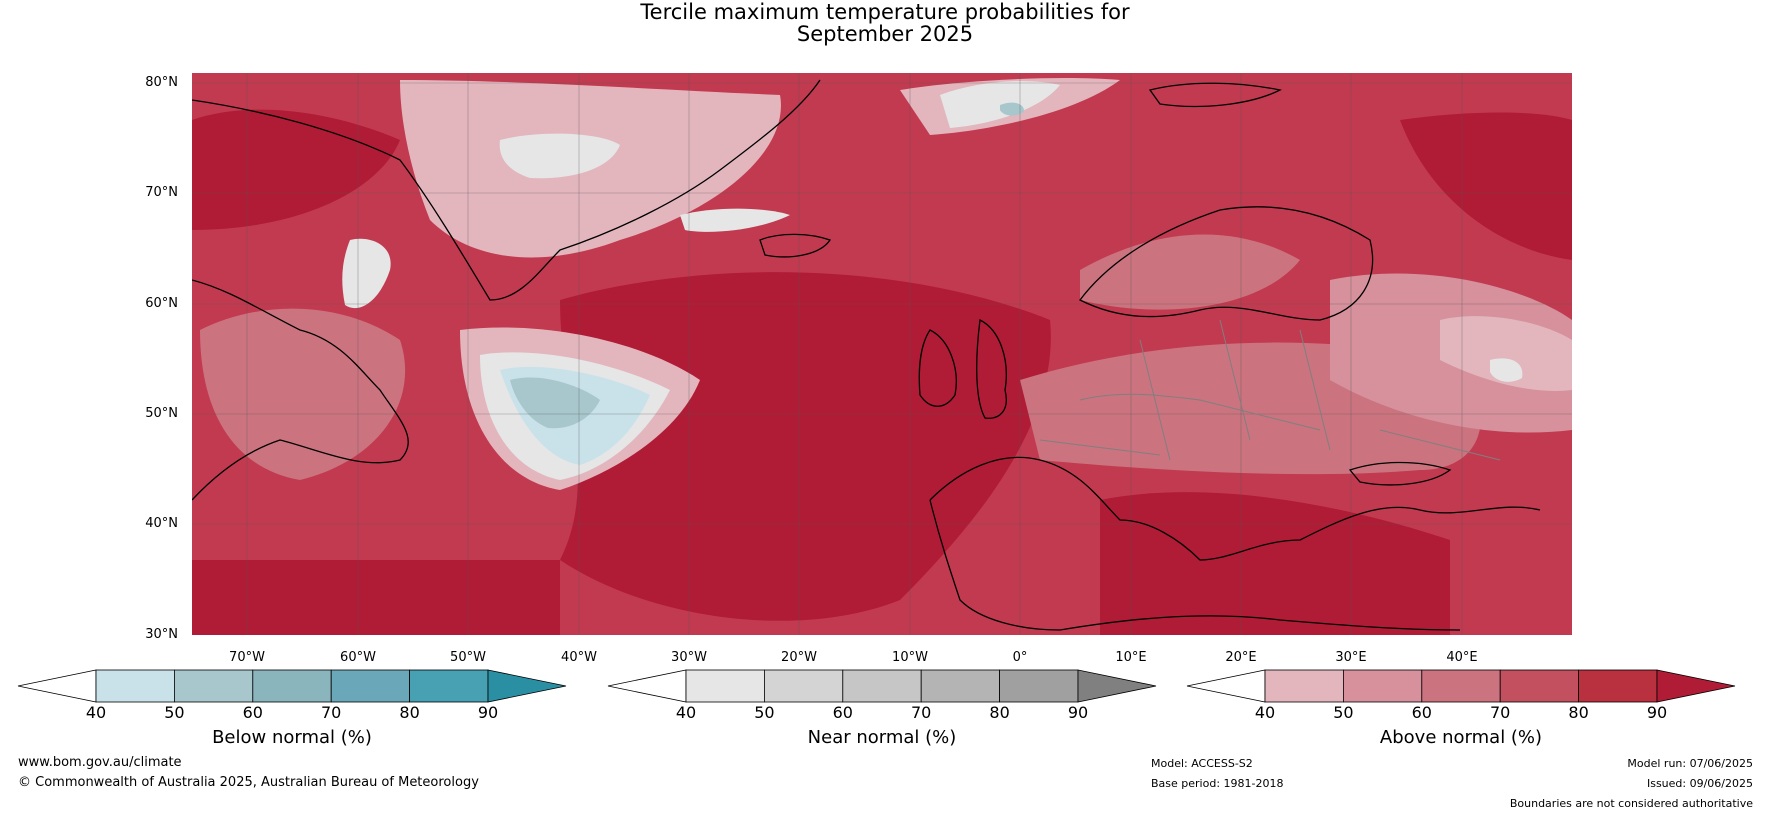 The height and width of the screenshot is (816, 1770). I want to click on lon-label-0: 0°, so click(1020, 657).